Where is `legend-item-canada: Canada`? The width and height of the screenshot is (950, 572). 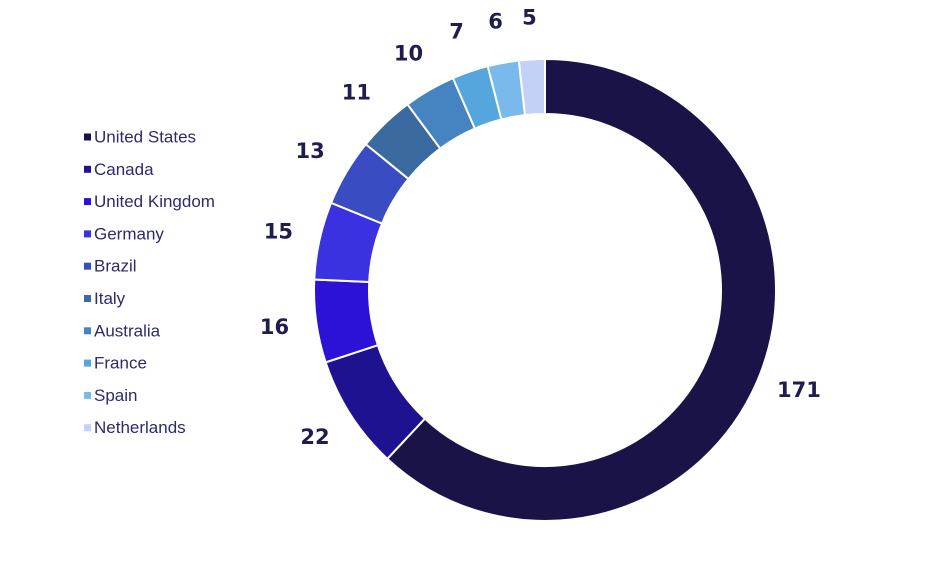 legend-item-canada: Canada is located at coordinates (119, 169).